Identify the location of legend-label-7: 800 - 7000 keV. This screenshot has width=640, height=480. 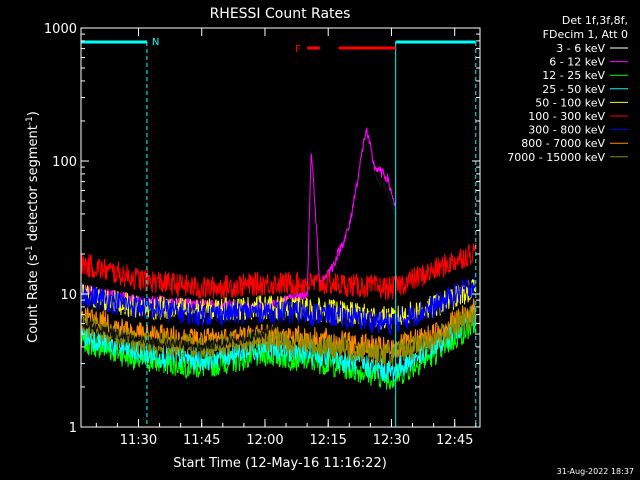
(563, 143).